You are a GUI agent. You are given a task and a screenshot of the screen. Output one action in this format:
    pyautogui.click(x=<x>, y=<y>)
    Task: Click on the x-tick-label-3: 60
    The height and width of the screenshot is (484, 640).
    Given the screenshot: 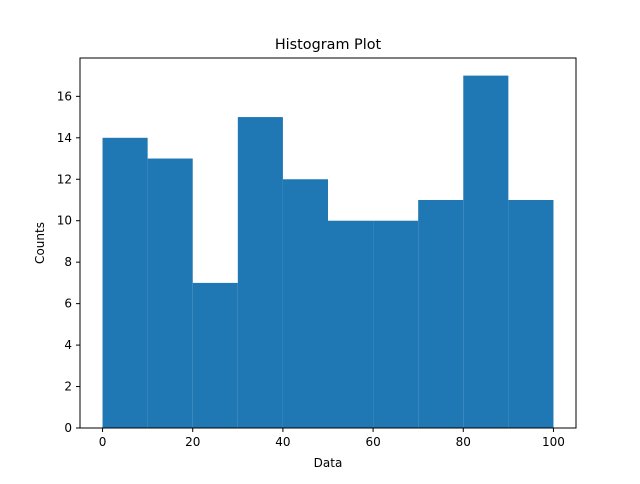 What is the action you would take?
    pyautogui.click(x=372, y=442)
    